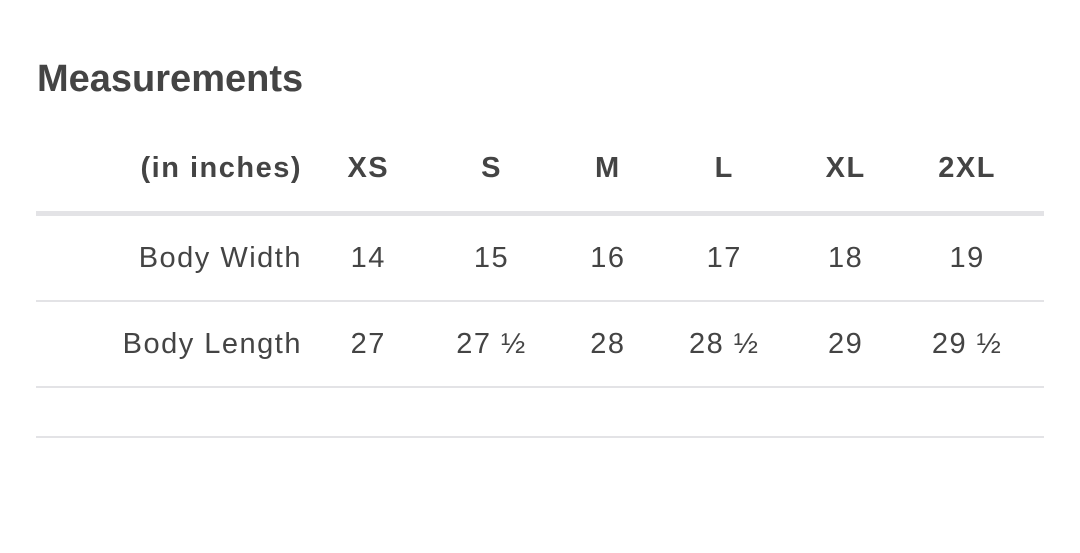  Describe the element at coordinates (540, 412) in the screenshot. I see `empty-row` at that location.